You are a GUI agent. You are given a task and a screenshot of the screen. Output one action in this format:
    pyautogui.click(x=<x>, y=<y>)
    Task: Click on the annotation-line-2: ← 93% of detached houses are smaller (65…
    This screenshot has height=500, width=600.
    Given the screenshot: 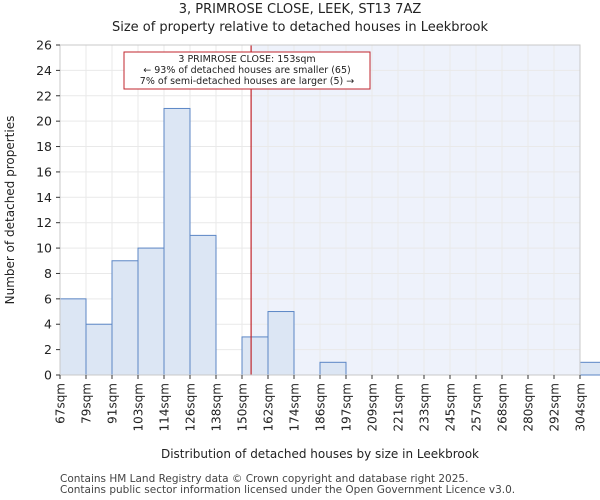 What is the action you would take?
    pyautogui.click(x=246, y=70)
    